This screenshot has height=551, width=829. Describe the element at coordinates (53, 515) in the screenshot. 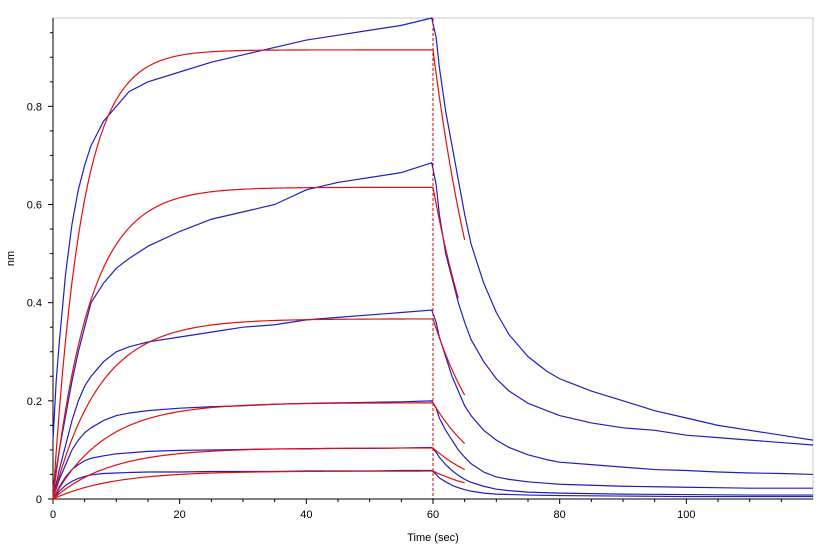

I see `x-tick-label: 0` at that location.